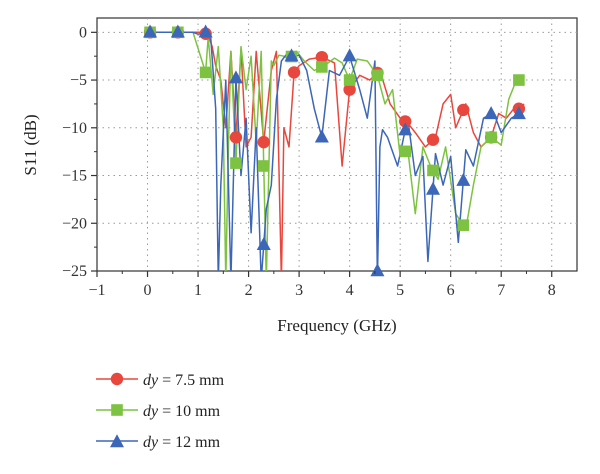 The width and height of the screenshot is (600, 474). Describe the element at coordinates (96, 290) in the screenshot. I see `x-tick-label: −1` at that location.